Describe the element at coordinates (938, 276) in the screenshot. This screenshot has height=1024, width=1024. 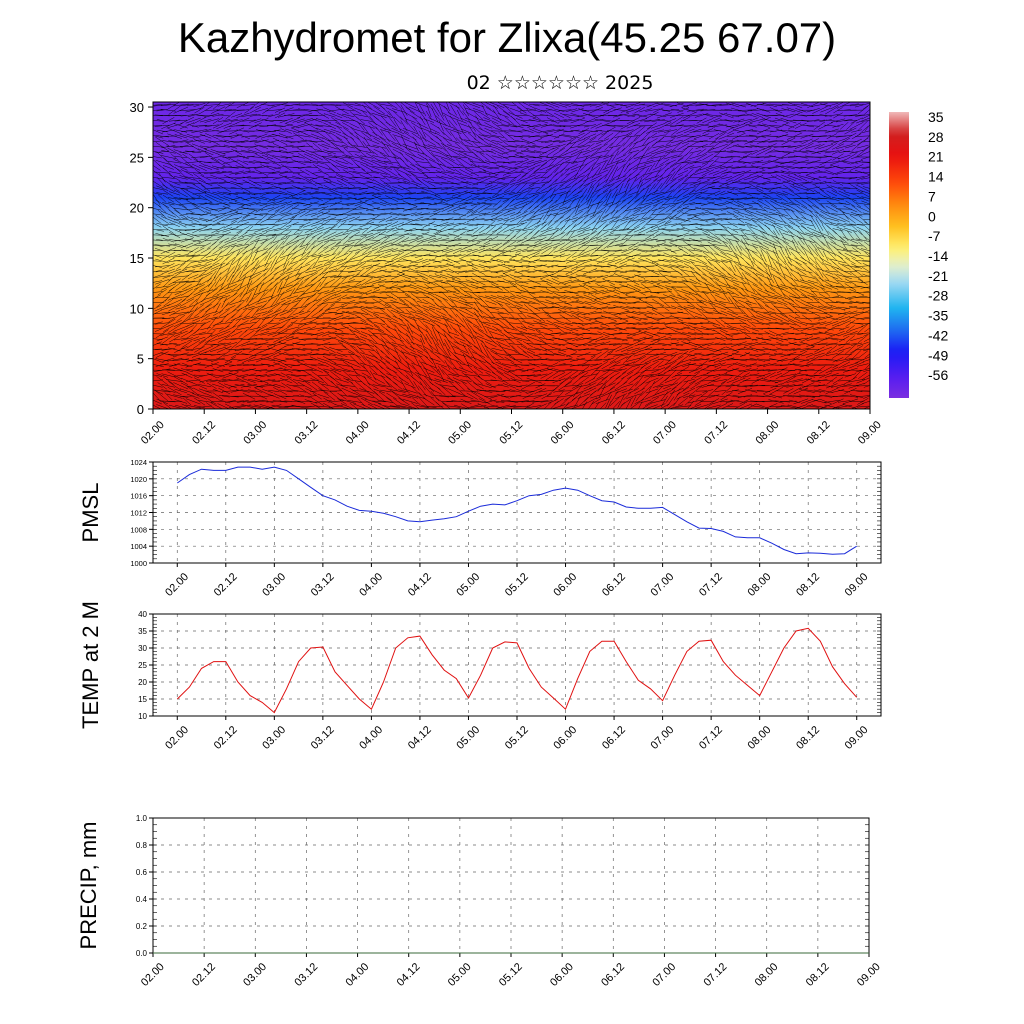
I see `colorbar-label: -21` at that location.